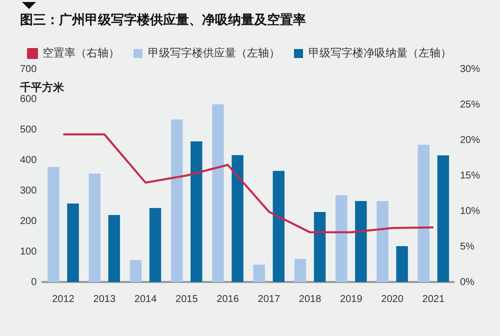 The height and width of the screenshot is (336, 500). I want to click on y-tick-label: 700, so click(29, 69).